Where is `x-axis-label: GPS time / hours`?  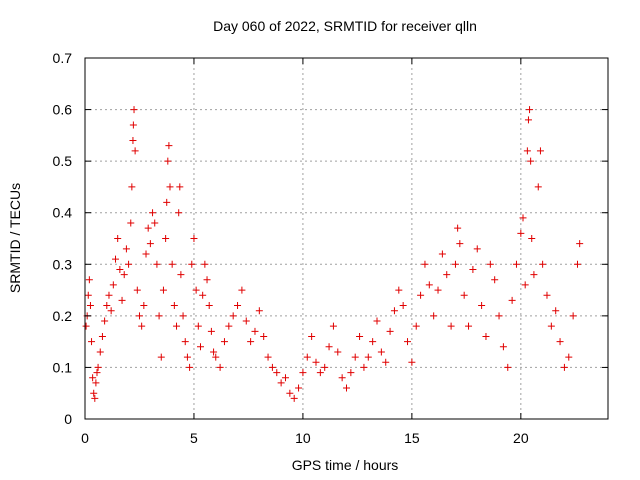 x-axis-label: GPS time / hours is located at coordinates (345, 465).